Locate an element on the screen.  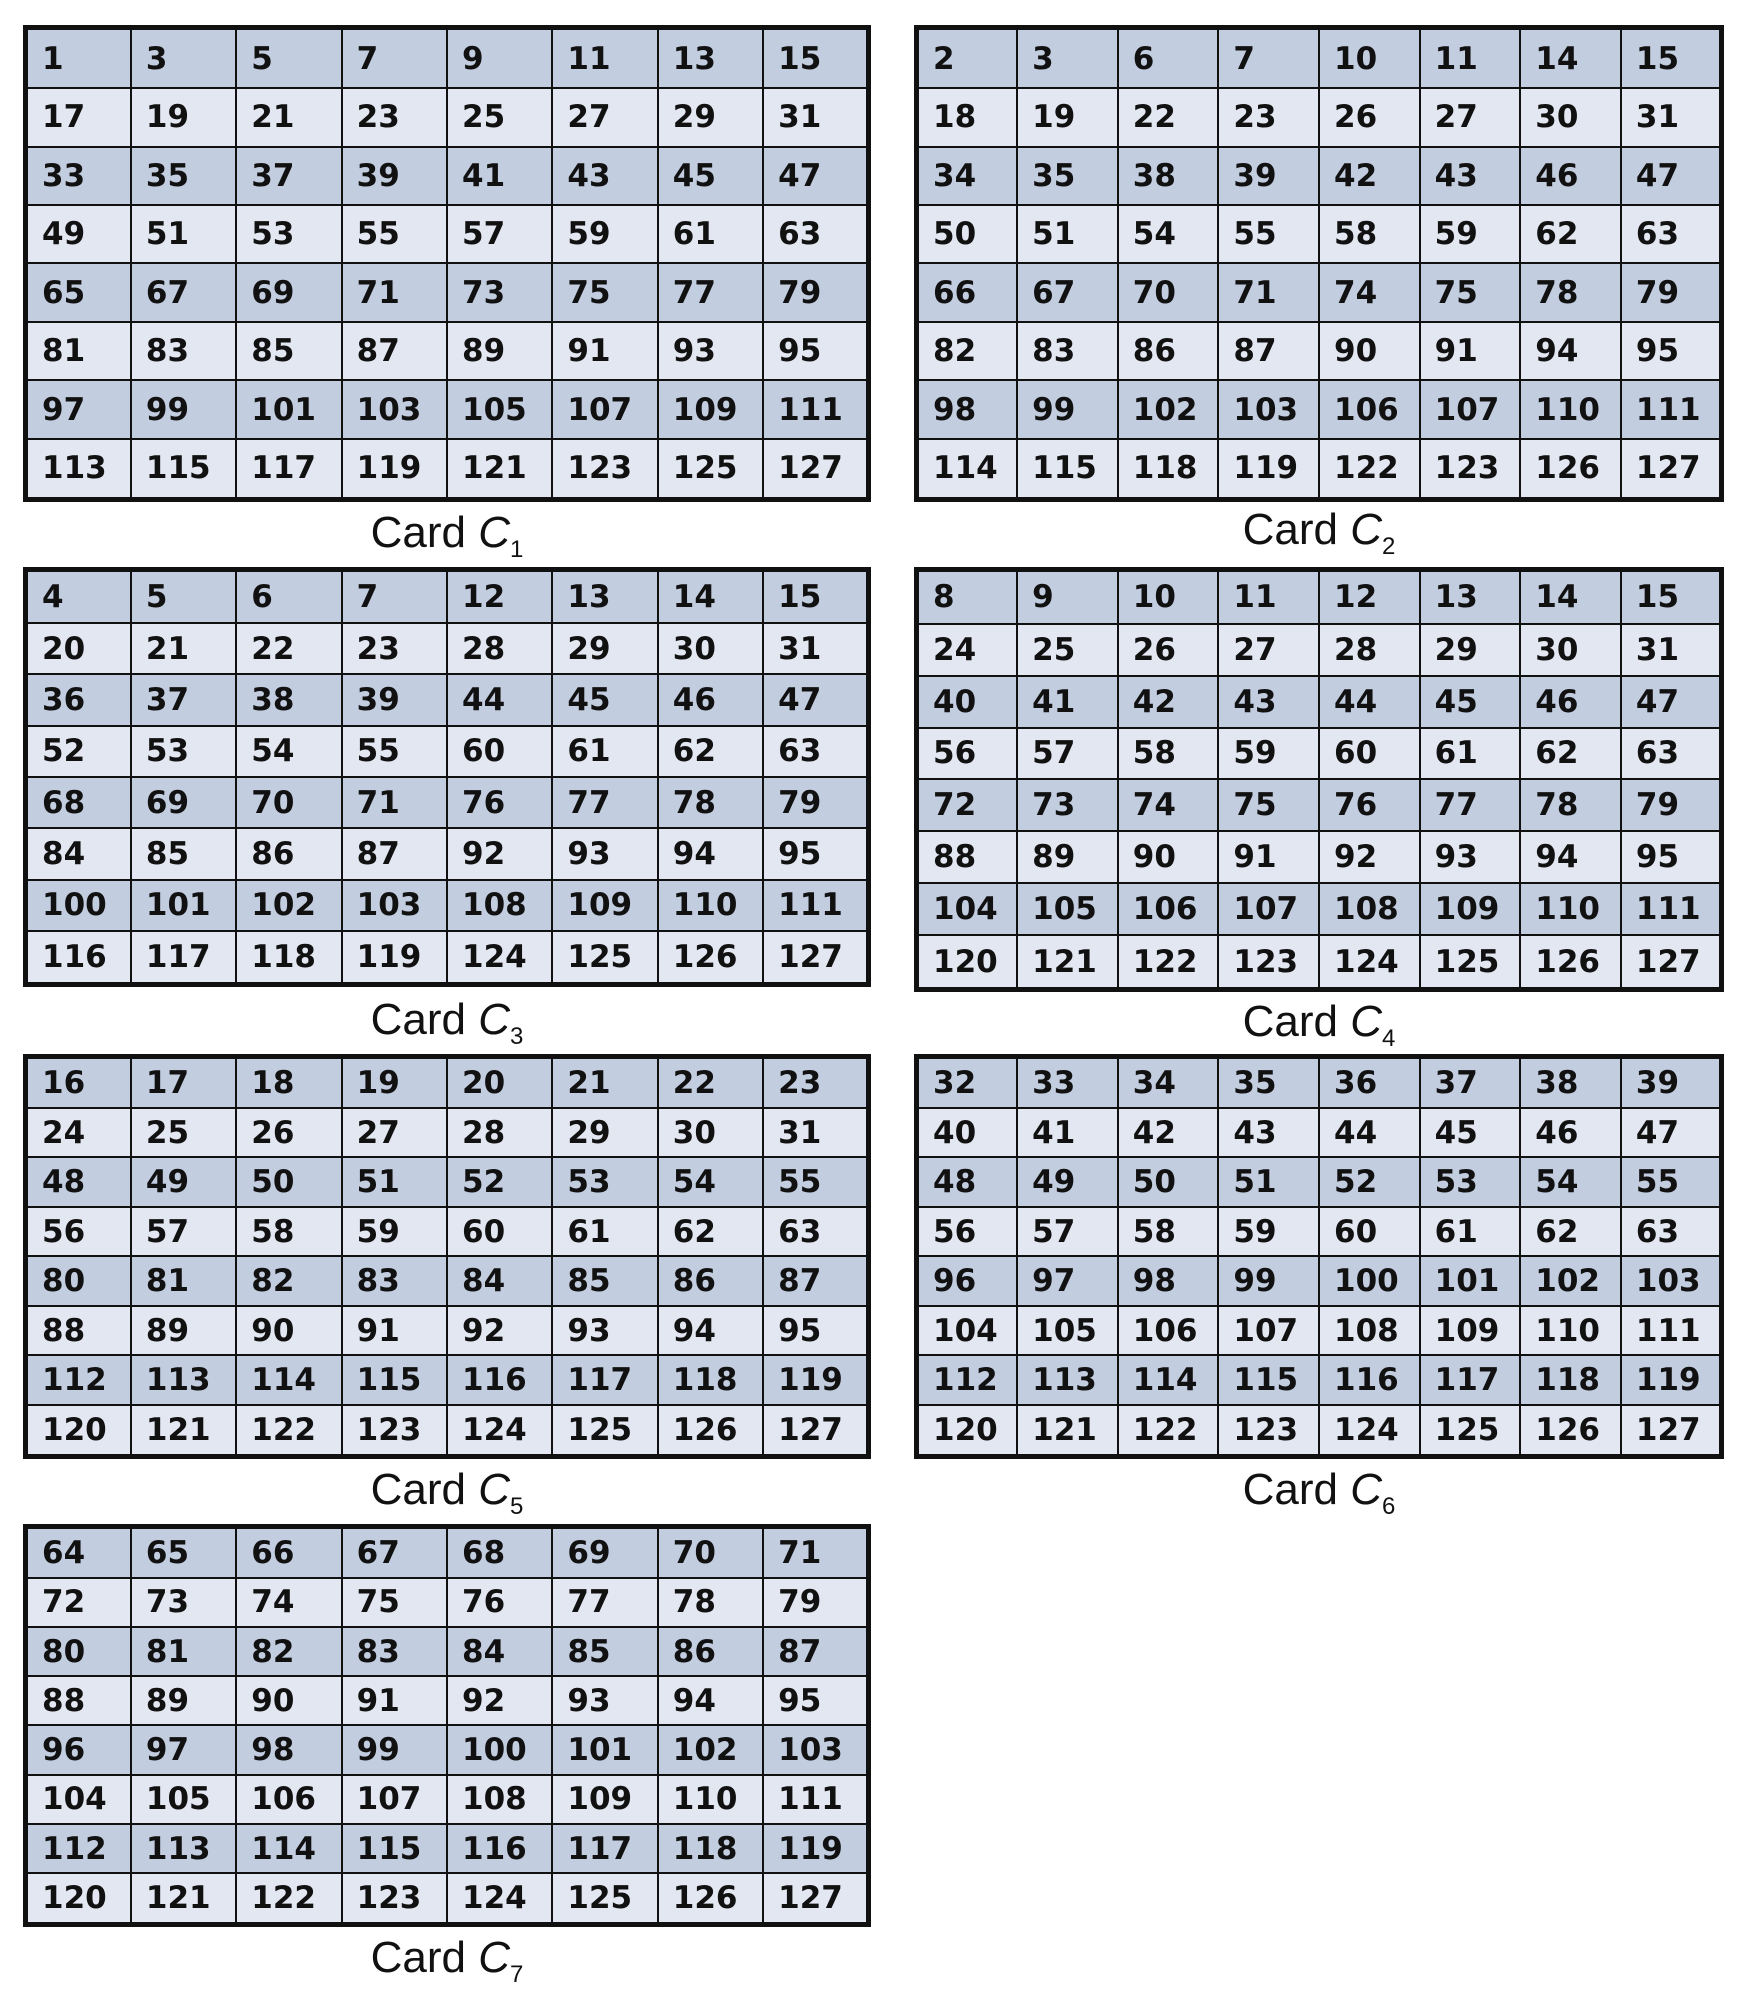
card-cell: 27 is located at coordinates (394, 1132).